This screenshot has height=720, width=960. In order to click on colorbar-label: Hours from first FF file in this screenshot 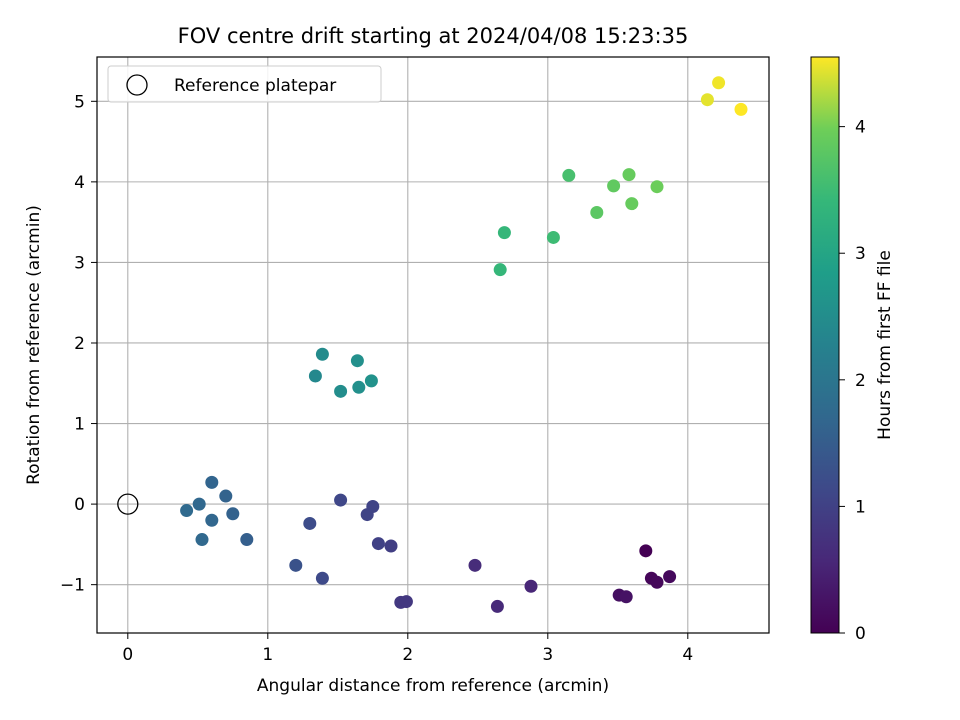, I will do `click(885, 345)`.